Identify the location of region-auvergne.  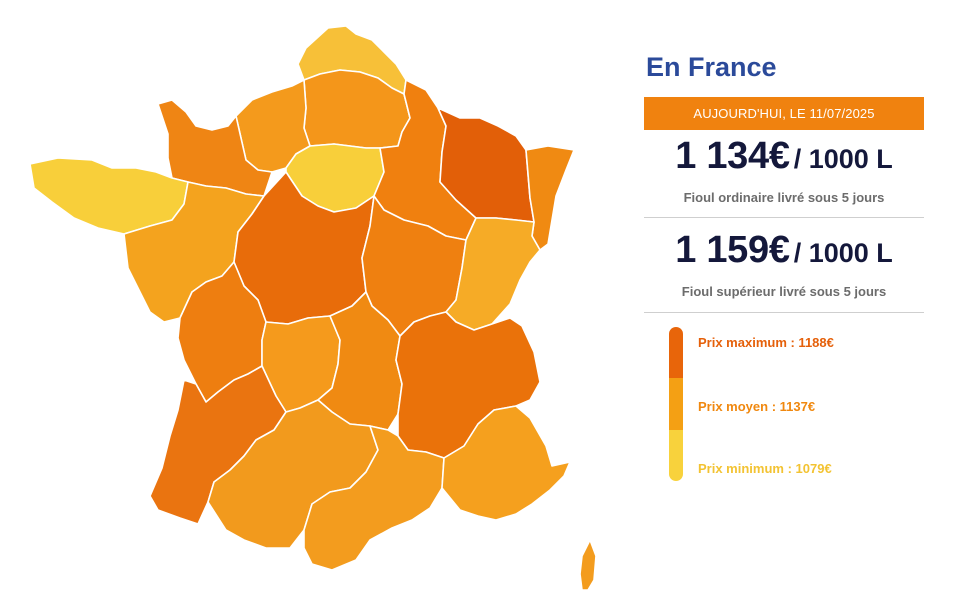
(360, 361).